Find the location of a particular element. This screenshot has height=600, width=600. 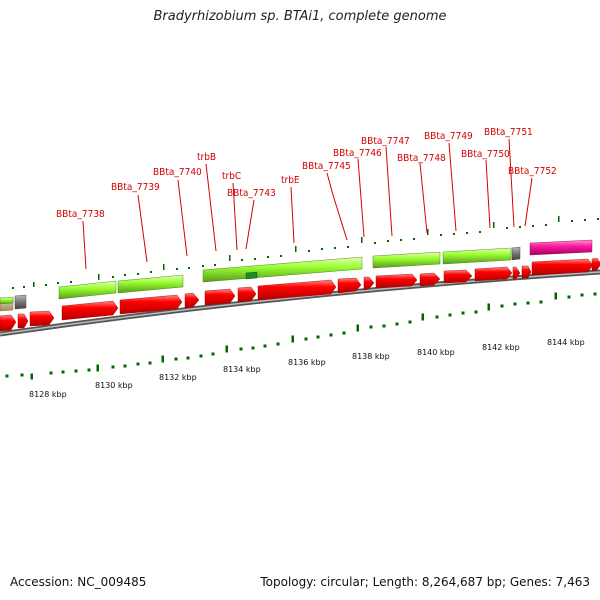

genome-backbone-highlight is located at coordinates (300, 303).